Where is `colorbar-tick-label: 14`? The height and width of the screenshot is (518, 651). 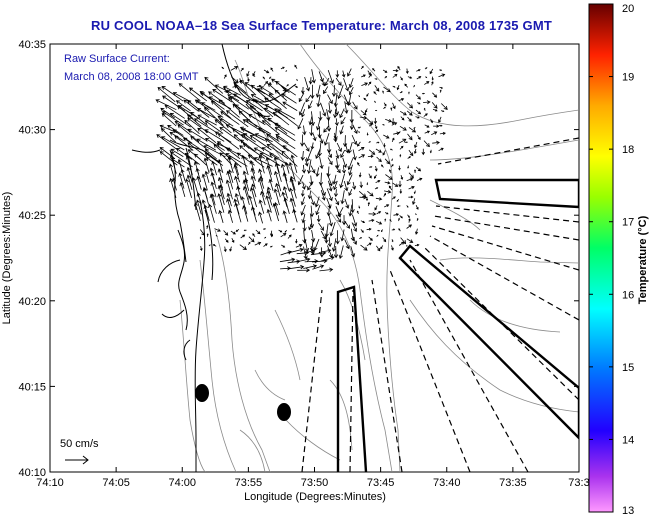
colorbar-tick-label: 14 is located at coordinates (628, 440).